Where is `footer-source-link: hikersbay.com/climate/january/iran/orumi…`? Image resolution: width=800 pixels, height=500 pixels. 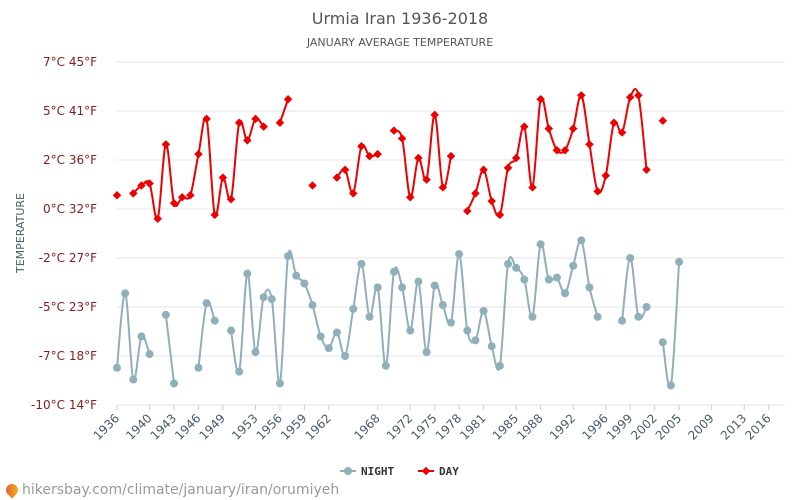 footer-source-link: hikersbay.com/climate/january/iran/orumi… is located at coordinates (171, 490).